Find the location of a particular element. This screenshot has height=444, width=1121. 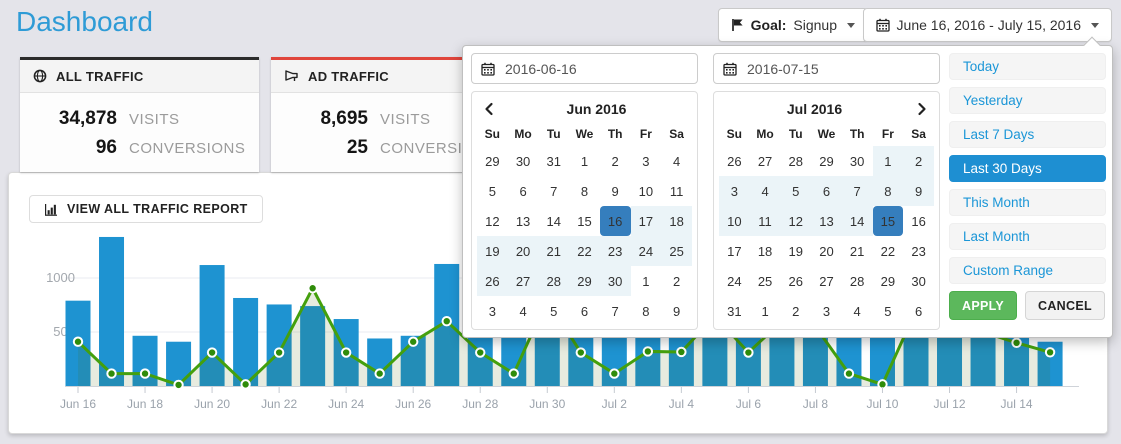

chevron-right-icon is located at coordinates (922, 109).